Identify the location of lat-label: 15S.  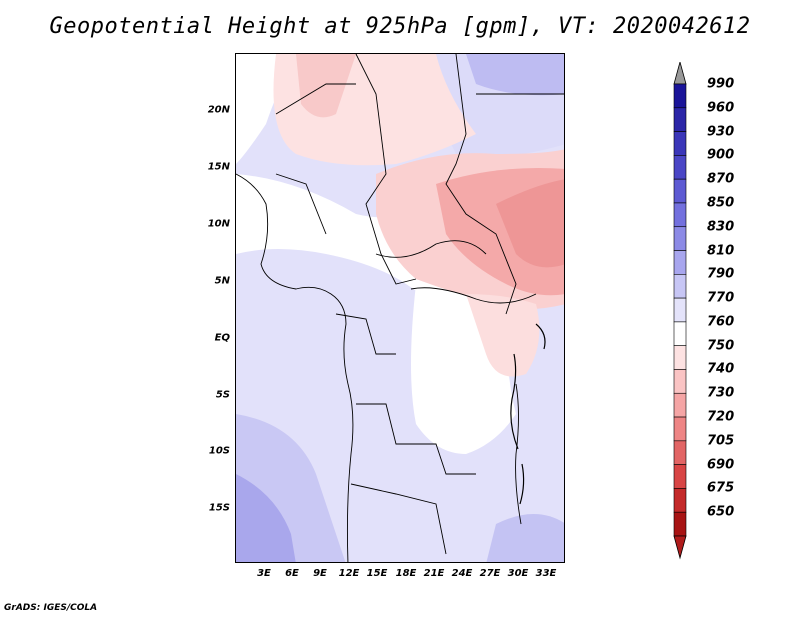
(219, 508).